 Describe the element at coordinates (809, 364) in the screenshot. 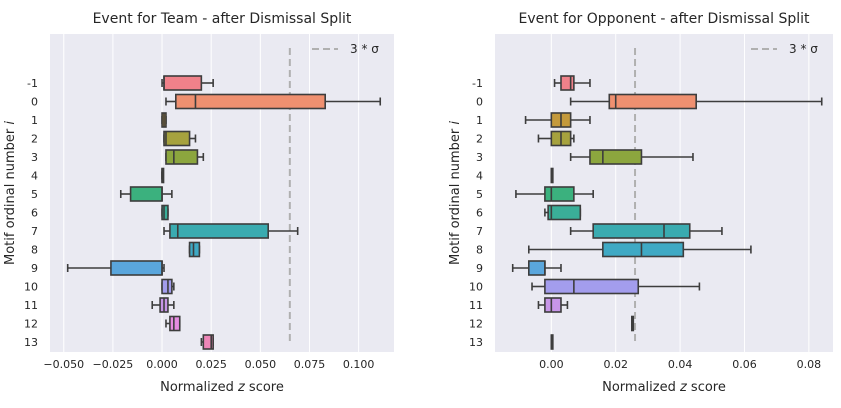

I see `x-tick-label: 0.08` at that location.